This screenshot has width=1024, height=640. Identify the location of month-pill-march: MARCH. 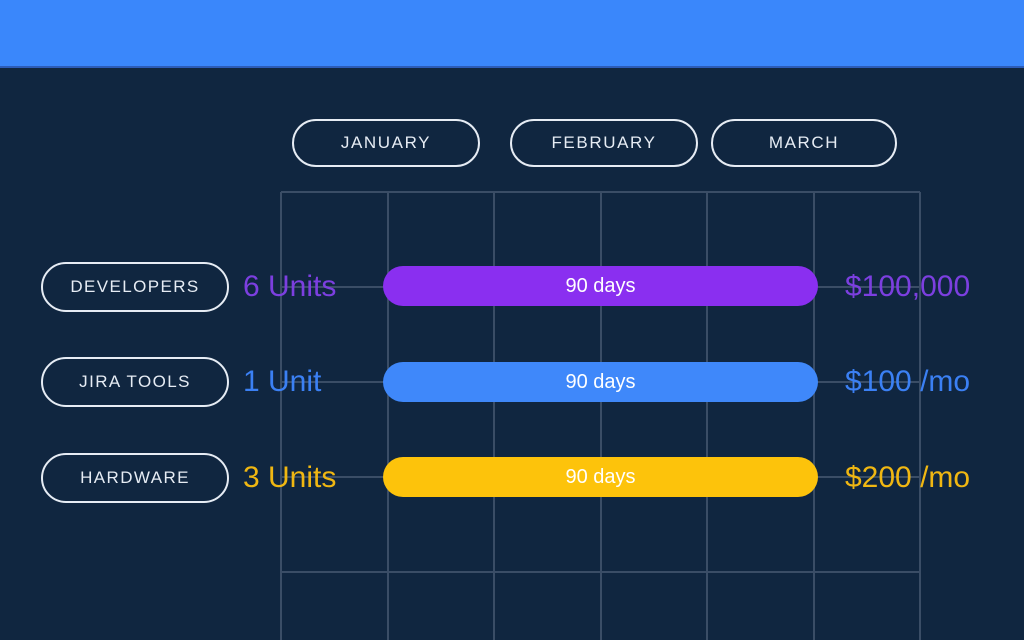
(804, 143).